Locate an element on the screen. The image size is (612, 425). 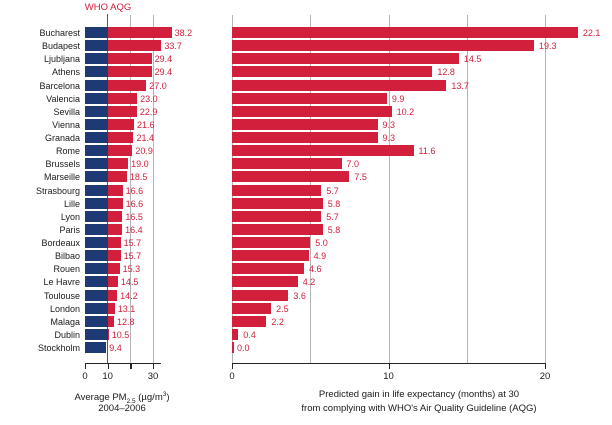
city-label: Brussels is located at coordinates (62, 164).